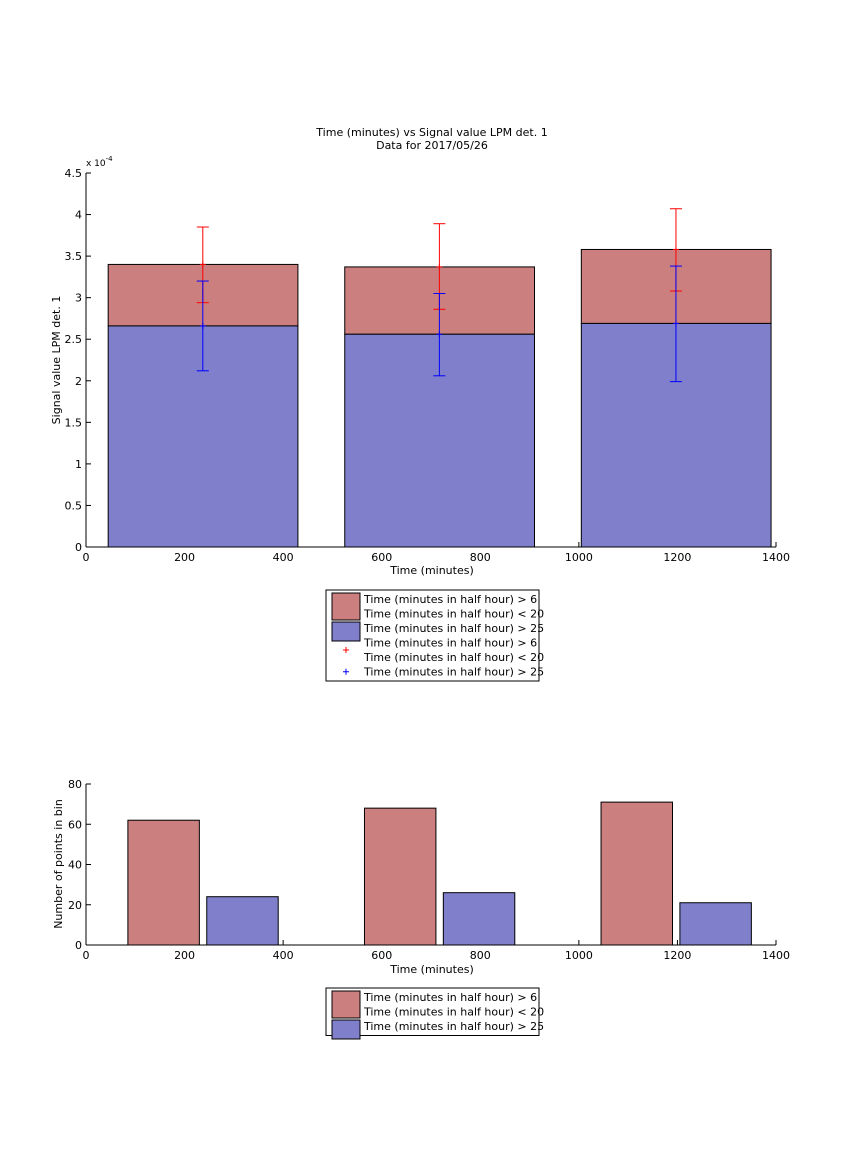 The height and width of the screenshot is (1152, 864). Describe the element at coordinates (75, 824) in the screenshot. I see `y-tick-label: 60` at that location.